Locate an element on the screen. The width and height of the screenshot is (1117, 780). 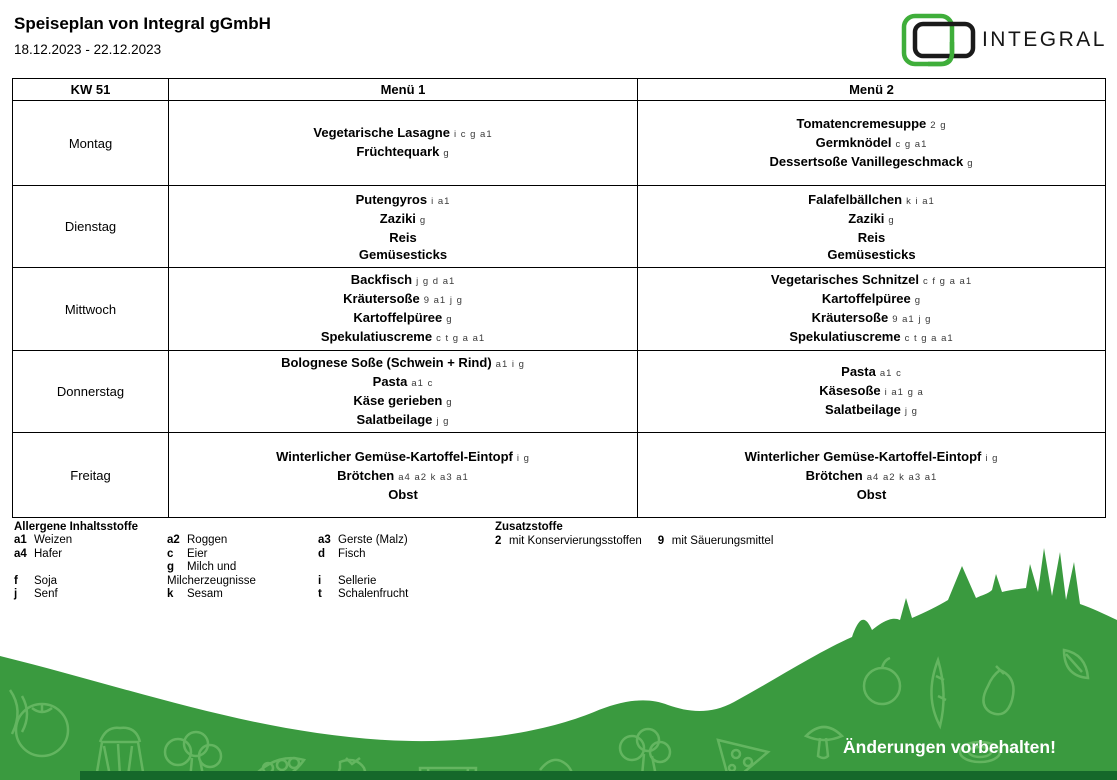
integral-logo: INTEGRAL is located at coordinates (1002, 40).